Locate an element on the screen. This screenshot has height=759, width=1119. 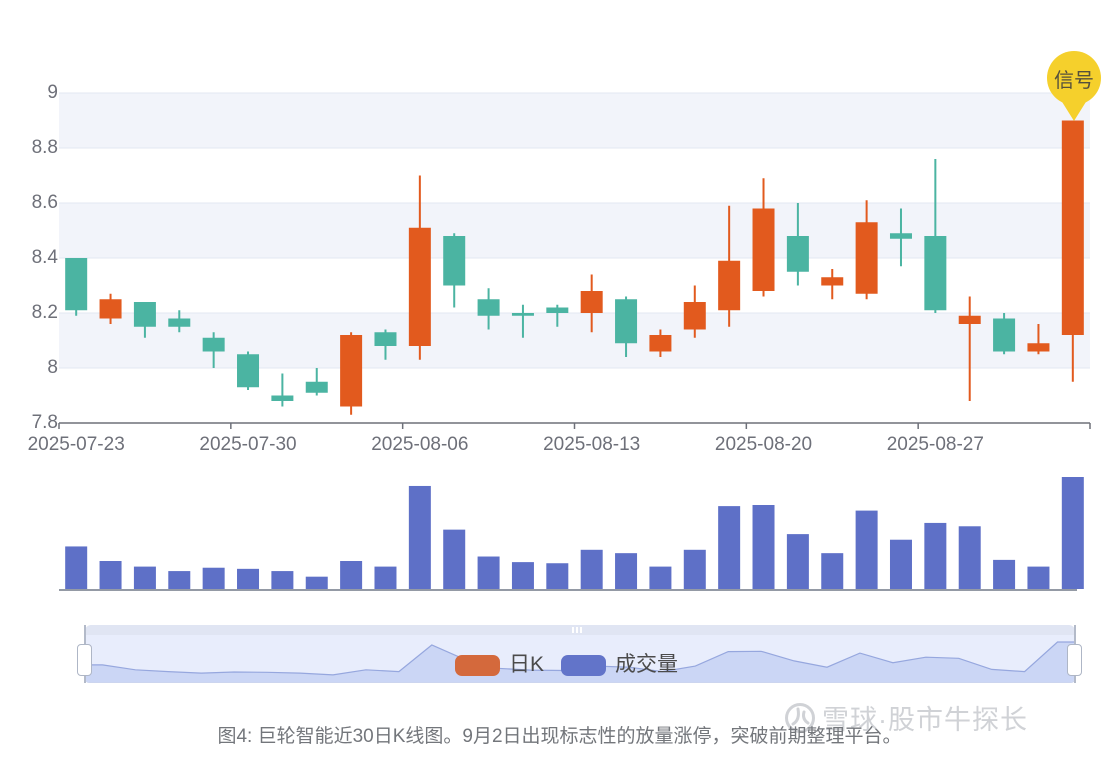
legend-item-volume: 成交量 is located at coordinates (647, 664).